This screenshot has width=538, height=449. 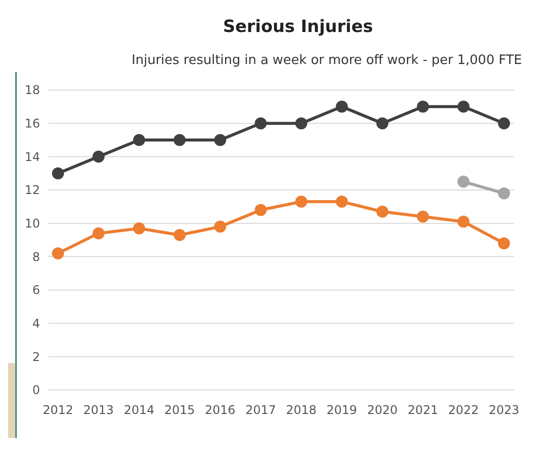 I want to click on x-tick-label: 2023, so click(x=504, y=410).